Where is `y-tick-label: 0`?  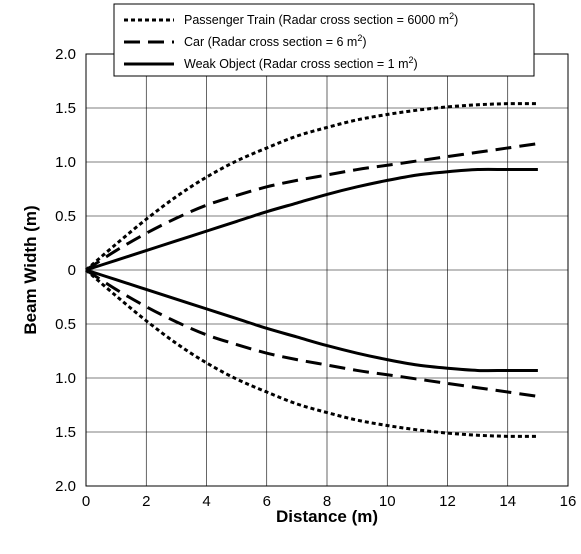 y-tick-label: 0 is located at coordinates (72, 270).